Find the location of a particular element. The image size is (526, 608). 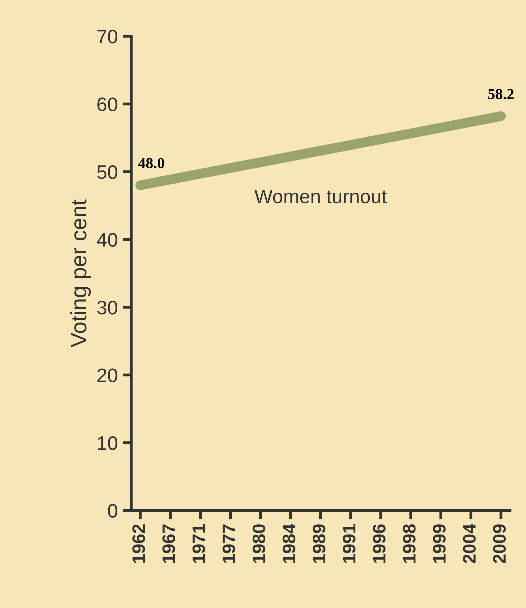

series-label: Women turnout is located at coordinates (321, 197).